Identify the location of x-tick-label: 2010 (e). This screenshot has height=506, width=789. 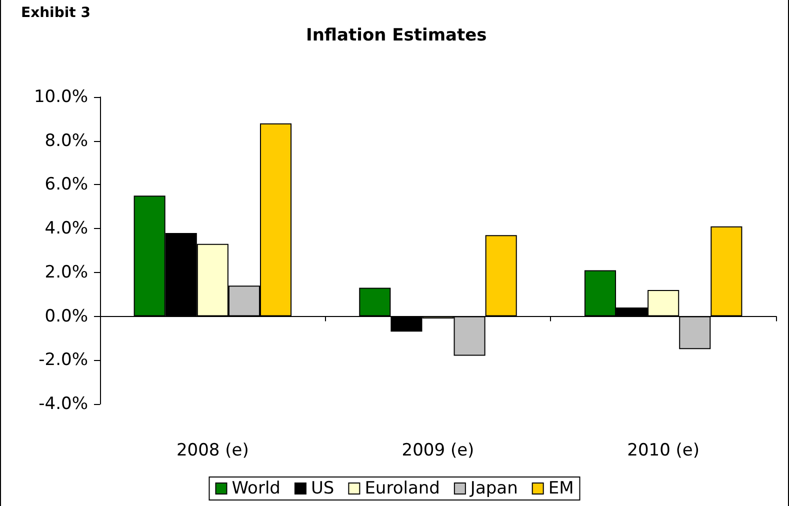
(663, 450).